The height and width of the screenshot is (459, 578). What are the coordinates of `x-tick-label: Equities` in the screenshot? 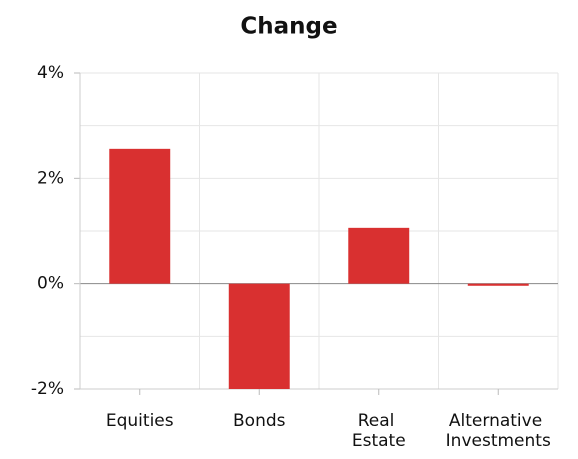 It's located at (140, 421).